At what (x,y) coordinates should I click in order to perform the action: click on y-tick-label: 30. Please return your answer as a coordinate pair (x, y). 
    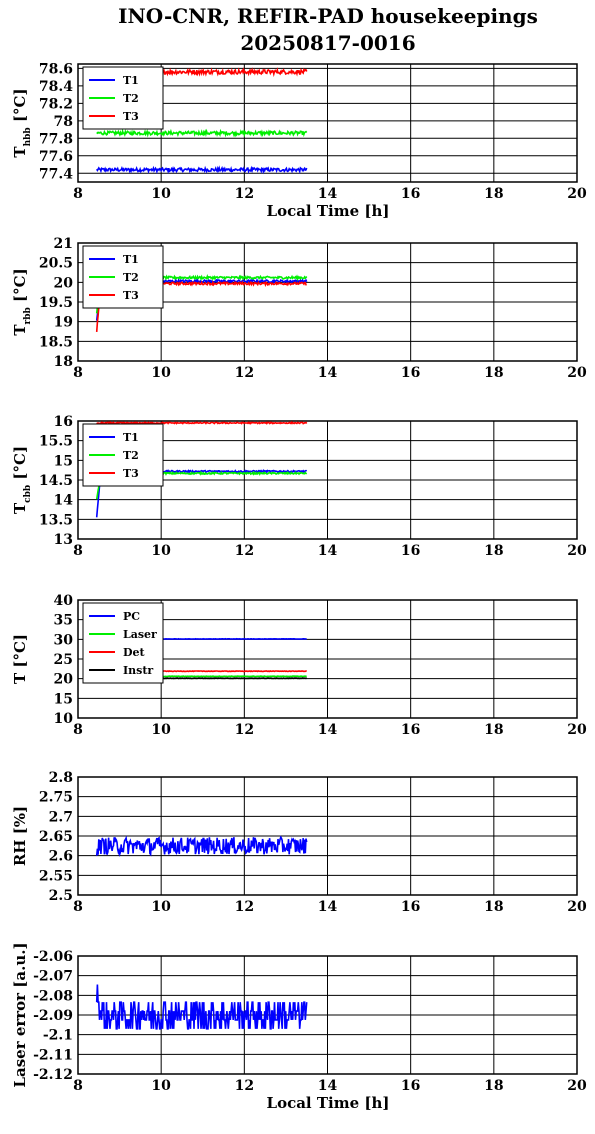
    Looking at the image, I should click on (64, 640).